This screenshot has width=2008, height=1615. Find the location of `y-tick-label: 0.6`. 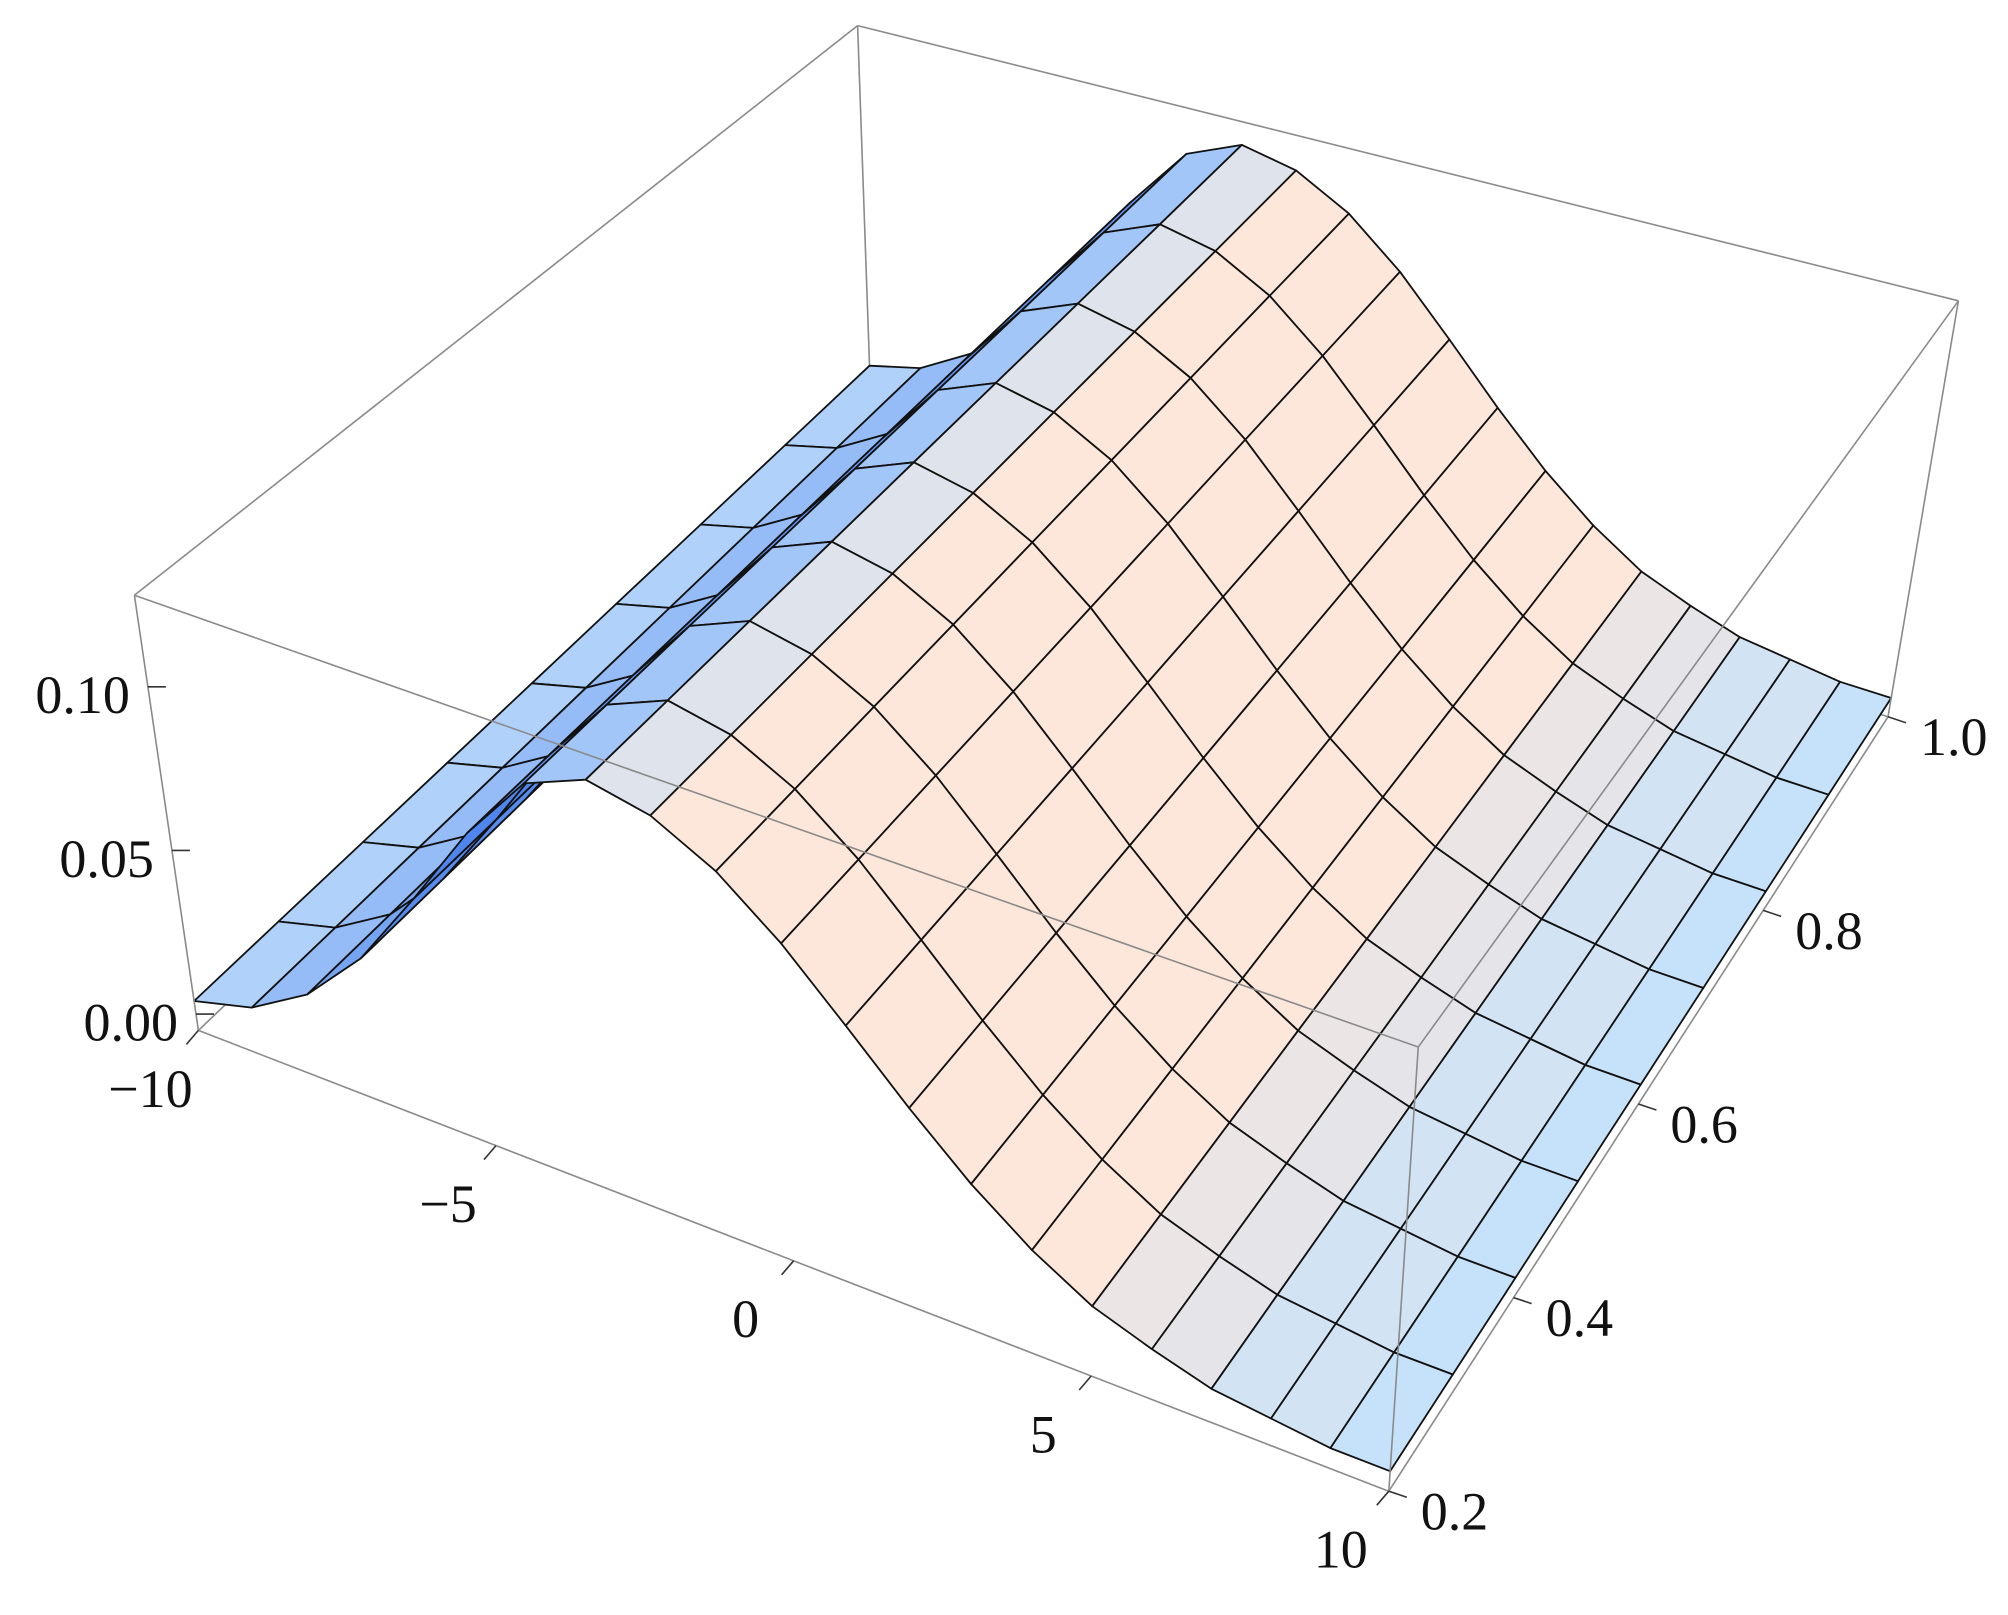

y-tick-label: 0.6 is located at coordinates (1704, 1124).